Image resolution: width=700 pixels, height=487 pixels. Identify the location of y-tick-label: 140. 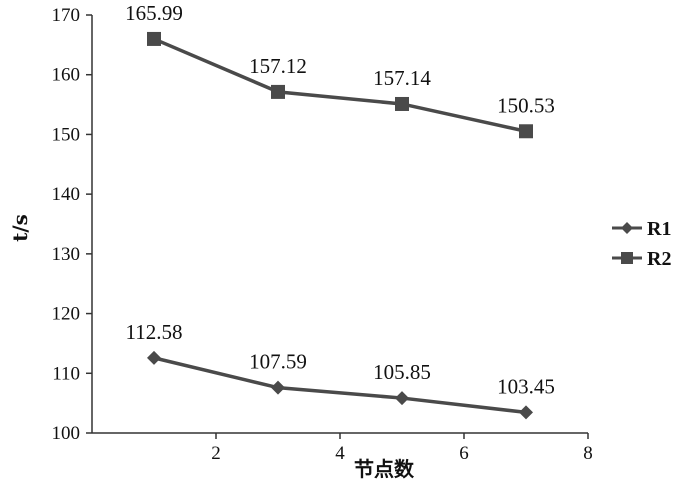
(66, 194).